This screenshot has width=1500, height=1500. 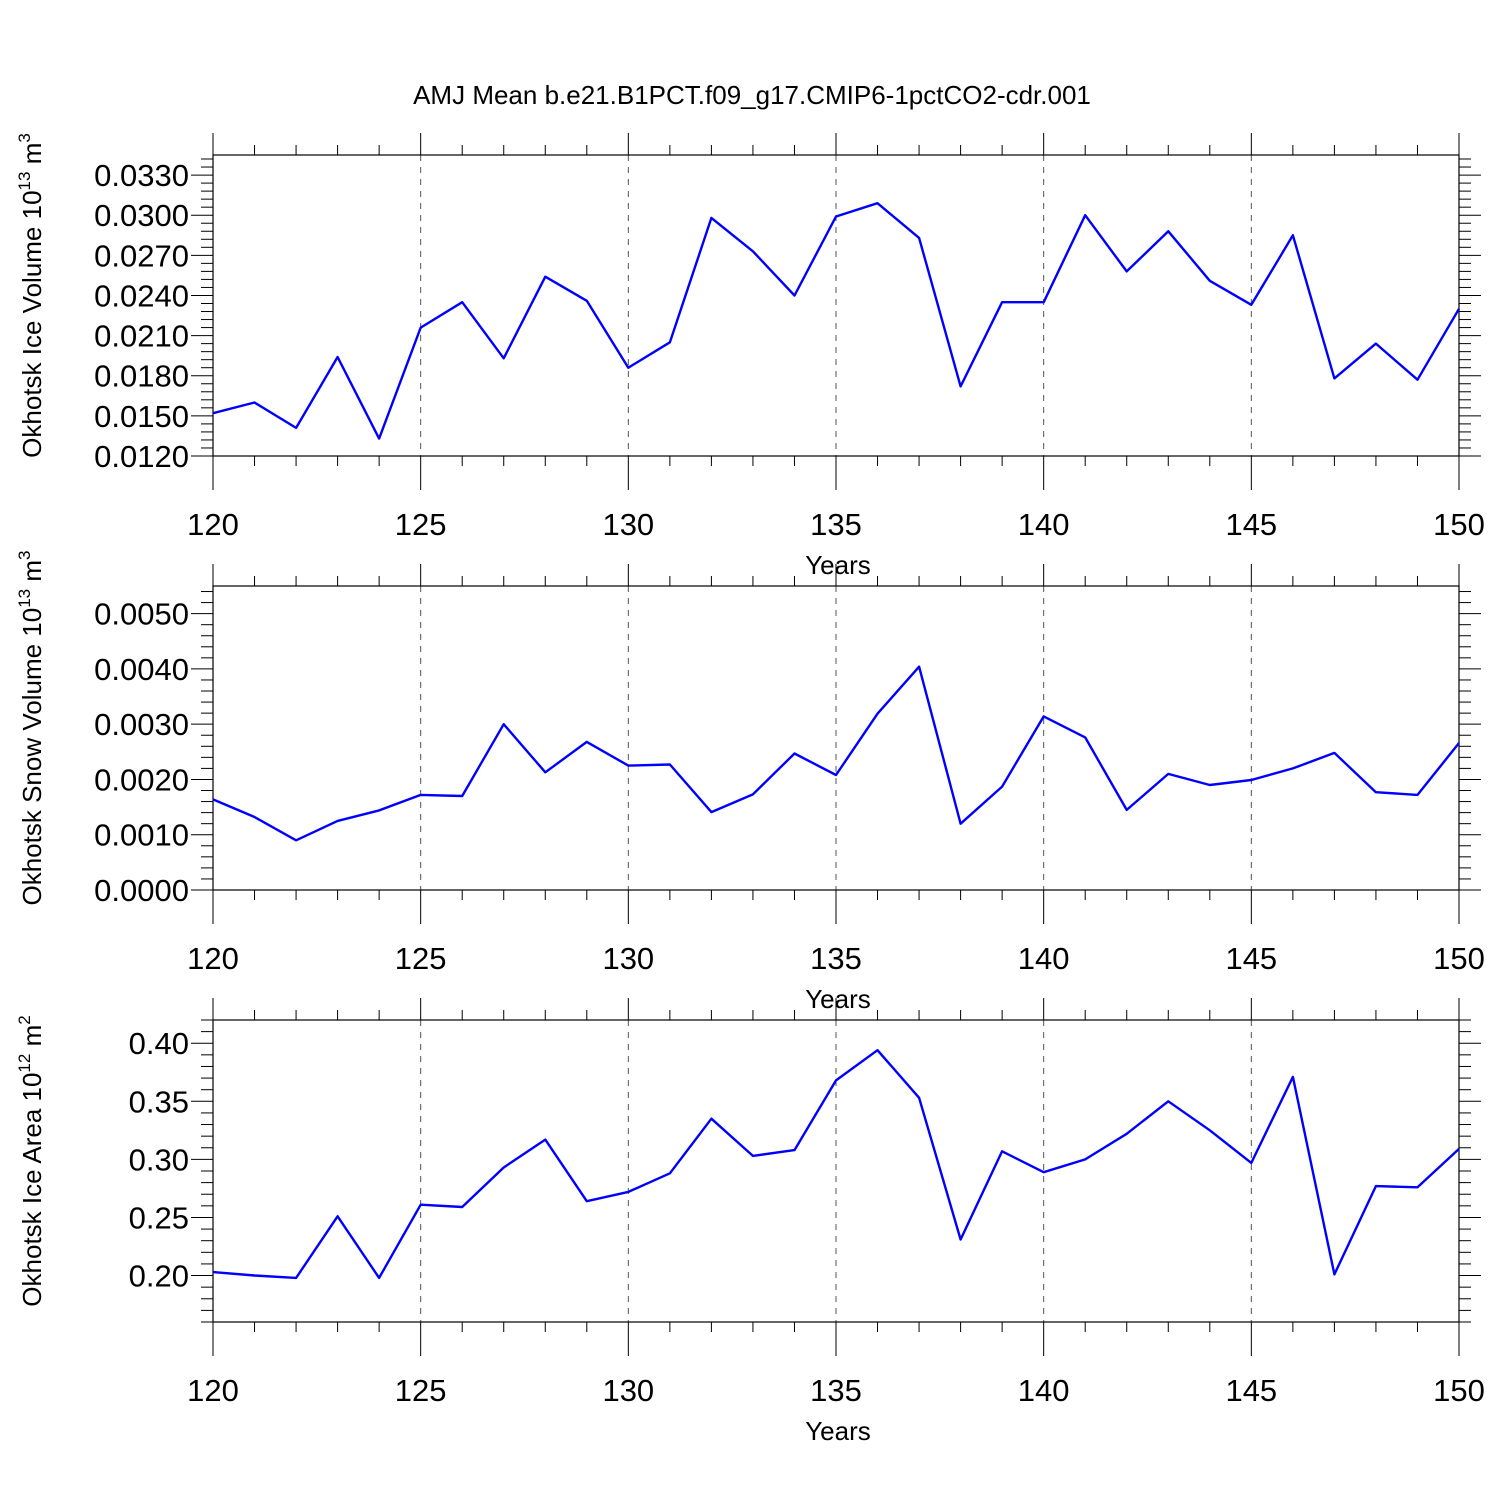 What do you see at coordinates (31, 295) in the screenshot?
I see `y-axis-label: Okhotsk Ice Volume 1013 m3` at bounding box center [31, 295].